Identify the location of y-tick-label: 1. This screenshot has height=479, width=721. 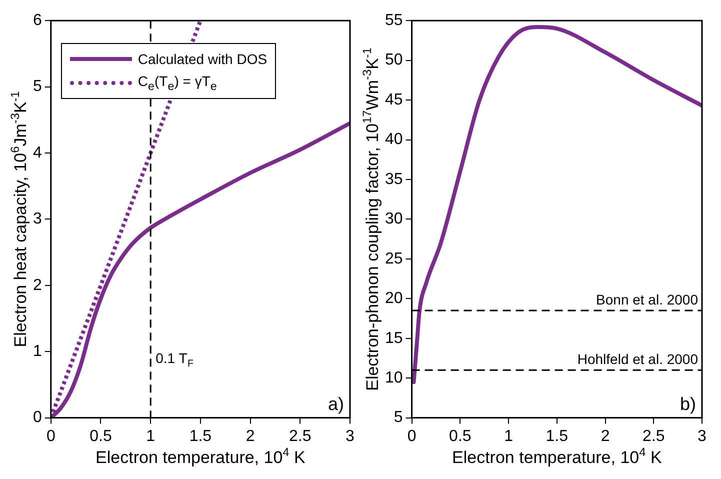
(37, 351).